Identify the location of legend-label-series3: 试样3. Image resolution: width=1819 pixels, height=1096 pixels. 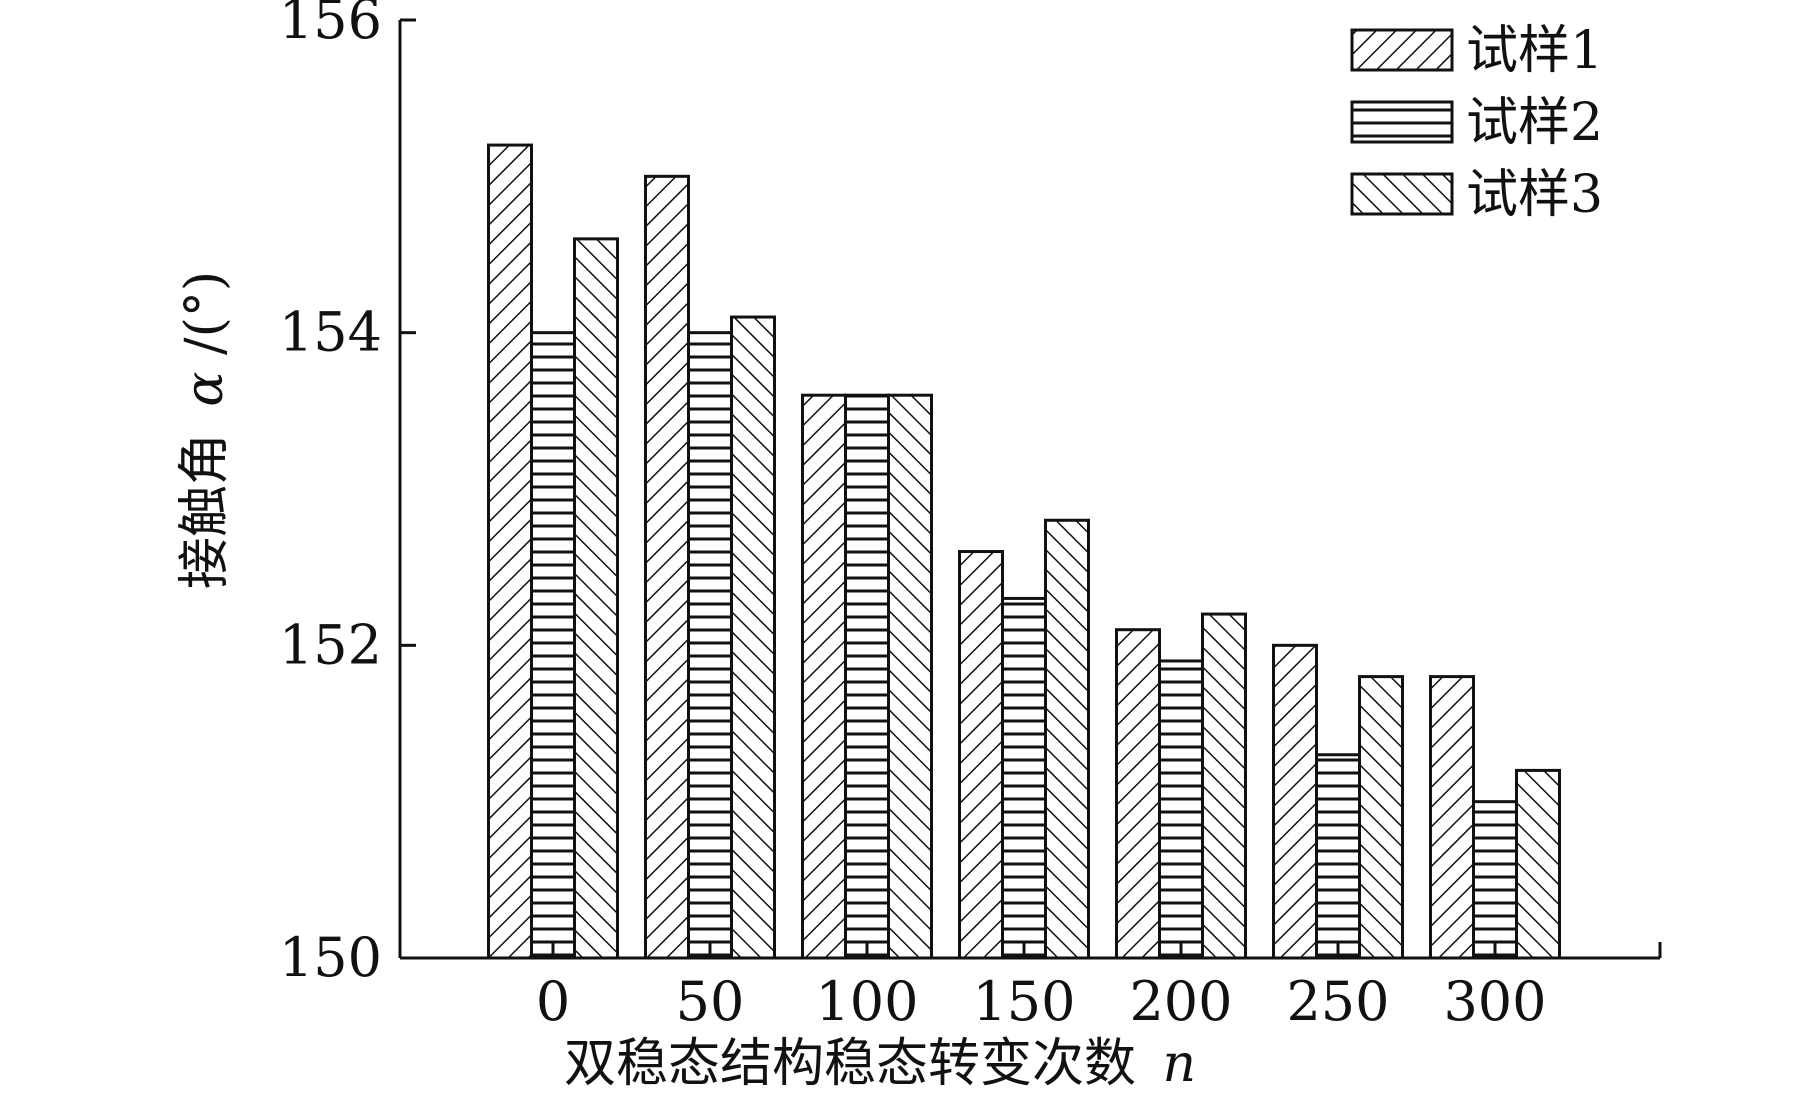
(1534, 195).